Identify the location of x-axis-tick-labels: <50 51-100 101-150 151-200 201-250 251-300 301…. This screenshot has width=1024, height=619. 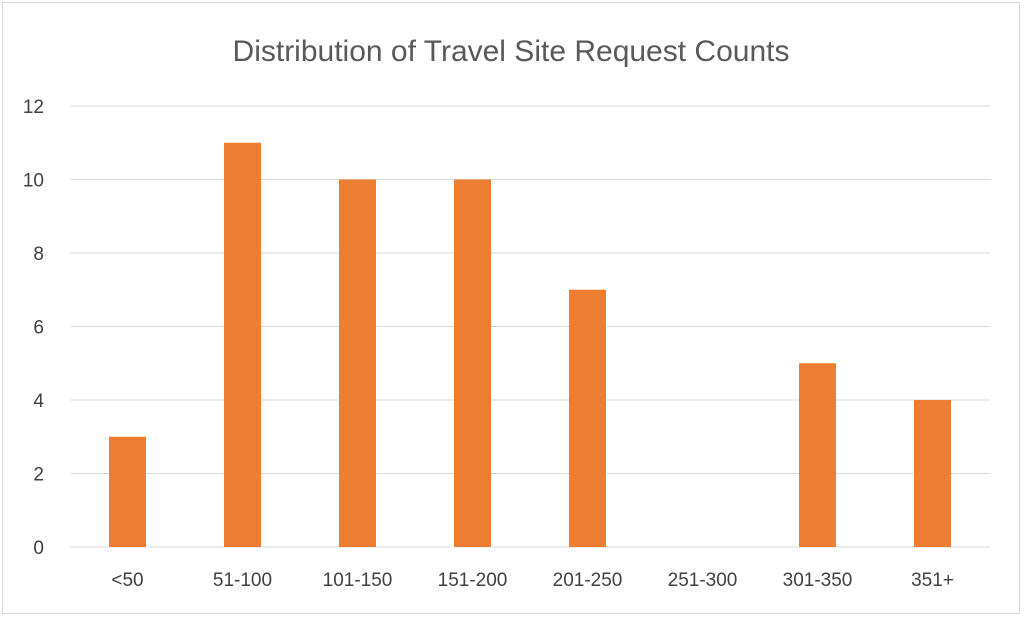
(532, 580).